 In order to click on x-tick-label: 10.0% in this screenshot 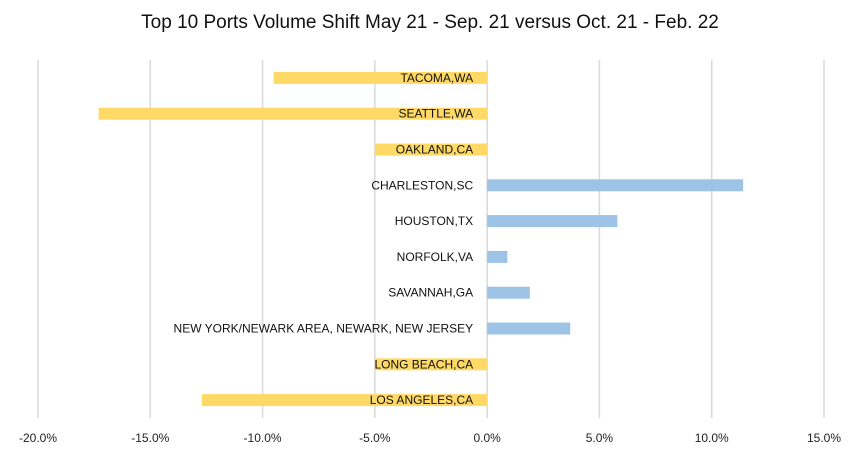, I will do `click(712, 438)`.